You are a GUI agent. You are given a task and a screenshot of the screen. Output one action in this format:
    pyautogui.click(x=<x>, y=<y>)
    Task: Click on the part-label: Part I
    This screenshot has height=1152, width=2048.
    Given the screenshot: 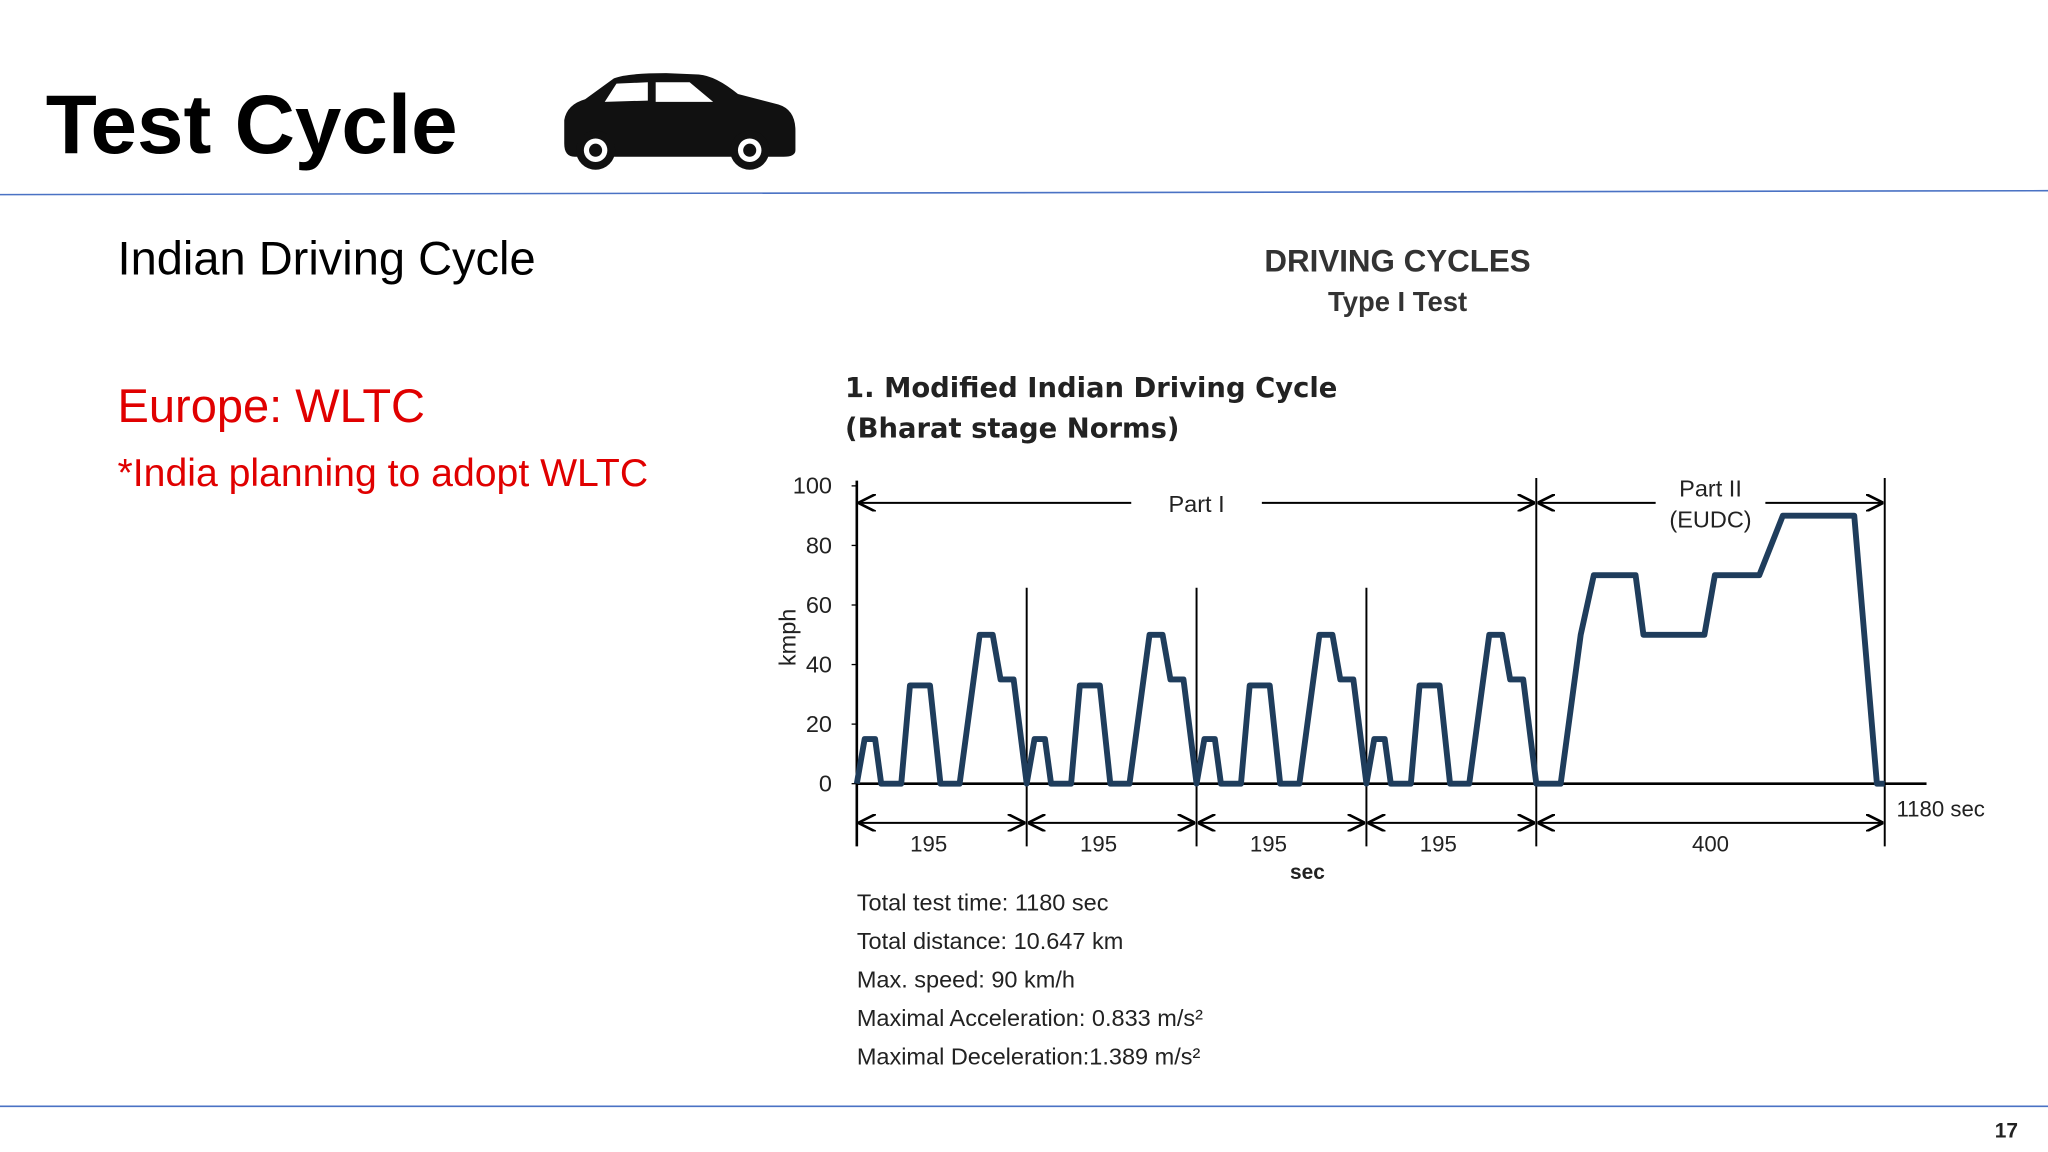 What is the action you would take?
    pyautogui.click(x=1196, y=504)
    